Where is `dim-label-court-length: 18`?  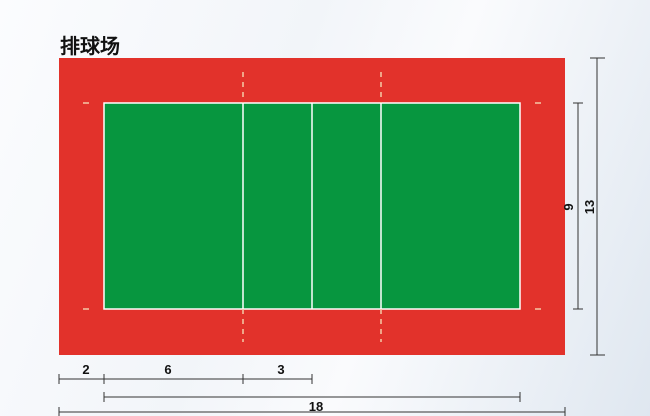 dim-label-court-length: 18 is located at coordinates (316, 406).